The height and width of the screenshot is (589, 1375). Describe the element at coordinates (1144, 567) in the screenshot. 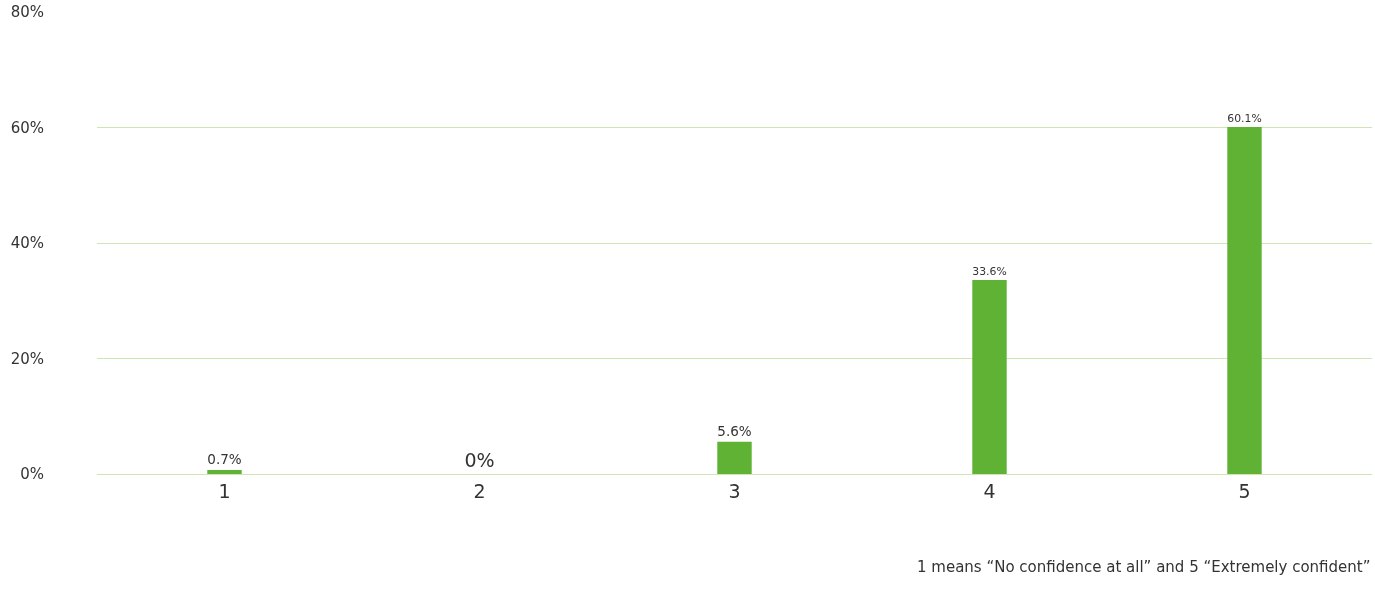

I see `text: 1 means “No confidence at all” and 5 “Extremely confident”` at that location.